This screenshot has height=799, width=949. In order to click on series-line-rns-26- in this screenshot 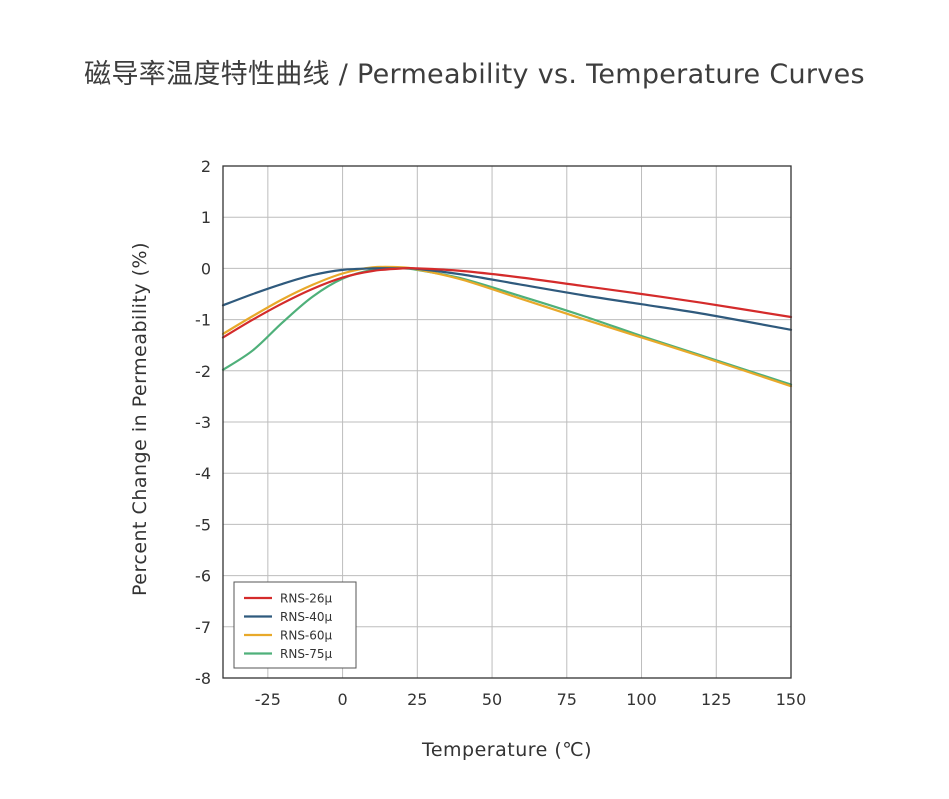, I will do `click(507, 303)`.